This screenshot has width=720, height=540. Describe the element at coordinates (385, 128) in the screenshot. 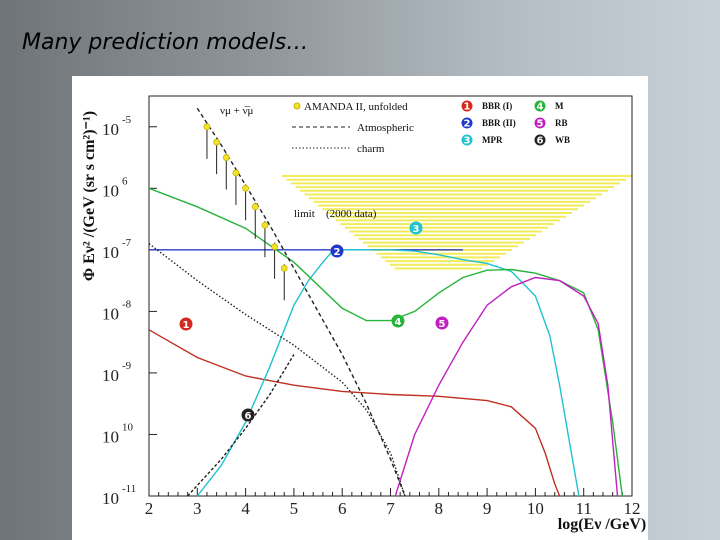

I see `legend-atmospheric-label: Atmospheric` at that location.